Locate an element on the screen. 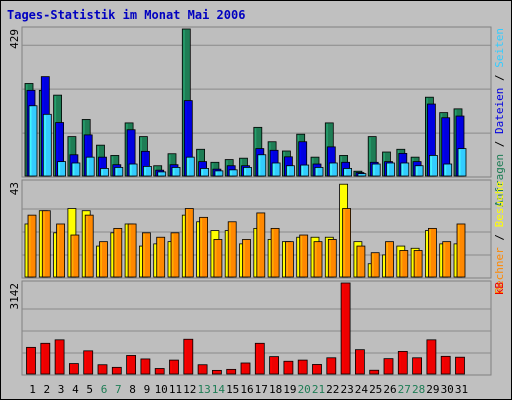  rechner-bar-5-body is located at coordinates (89, 246).